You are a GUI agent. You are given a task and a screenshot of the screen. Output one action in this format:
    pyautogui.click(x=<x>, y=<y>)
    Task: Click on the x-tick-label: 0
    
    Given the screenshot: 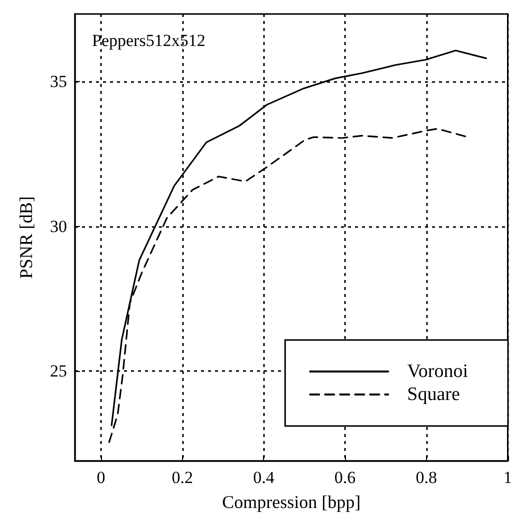 What is the action you would take?
    pyautogui.click(x=101, y=477)
    